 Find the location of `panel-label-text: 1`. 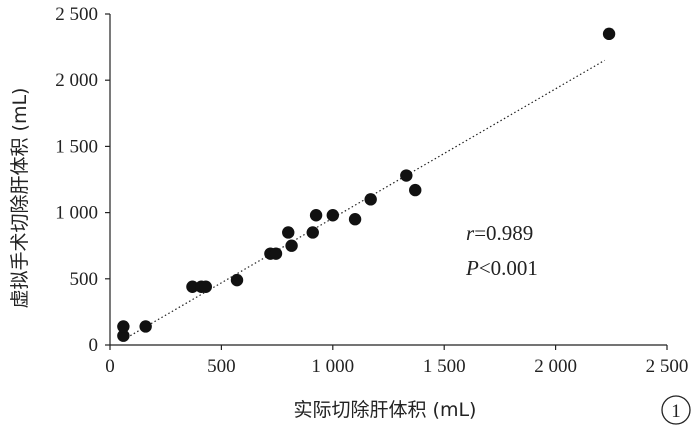

panel-label-text: 1 is located at coordinates (676, 411).